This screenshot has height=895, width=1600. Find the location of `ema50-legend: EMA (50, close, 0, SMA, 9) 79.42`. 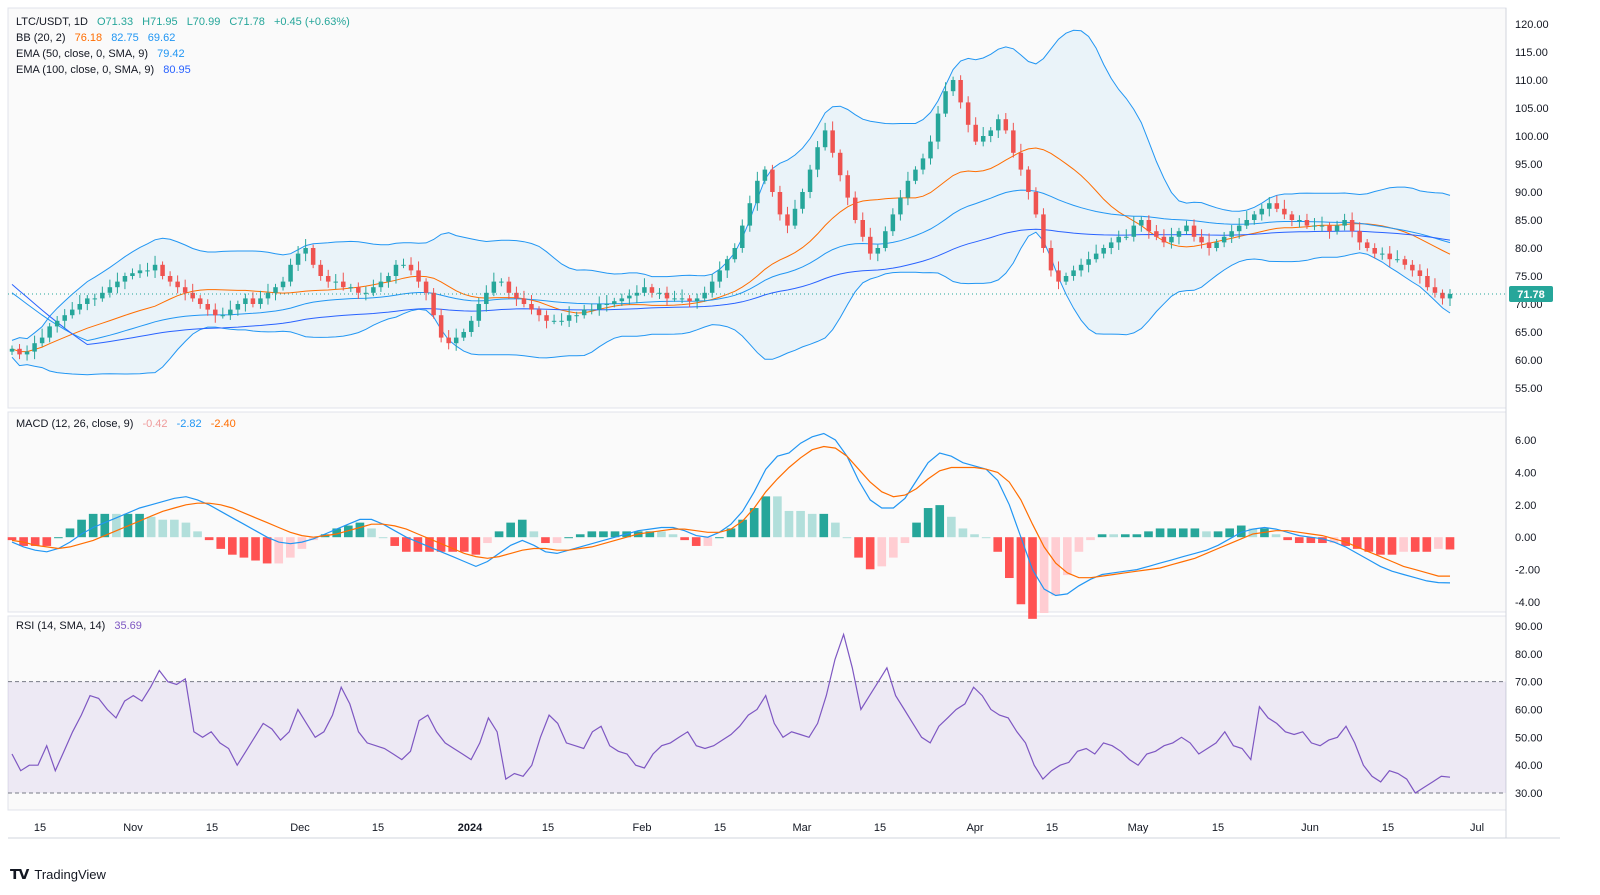

ema50-legend: EMA (50, close, 0, SMA, 9) 79.42 is located at coordinates (103, 54).